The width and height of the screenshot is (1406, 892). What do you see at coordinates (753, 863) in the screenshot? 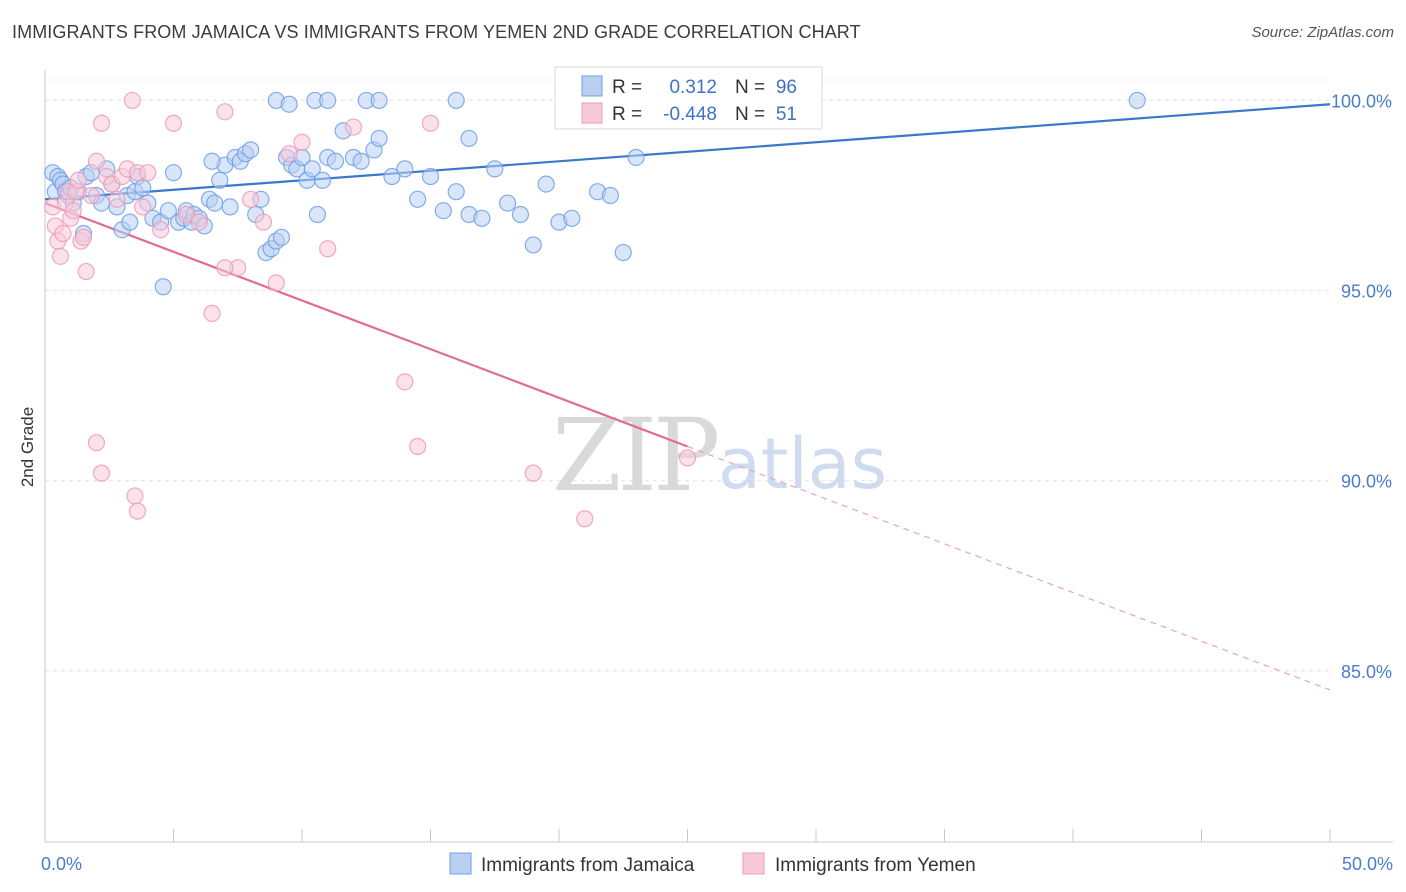
I see `legend-swatch-yemen` at bounding box center [753, 863].